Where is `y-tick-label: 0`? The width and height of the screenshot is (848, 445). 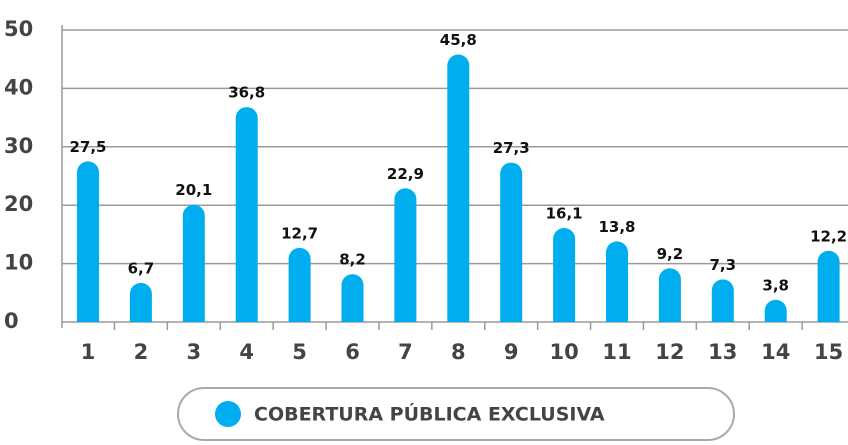
y-tick-label: 0 is located at coordinates (11, 321).